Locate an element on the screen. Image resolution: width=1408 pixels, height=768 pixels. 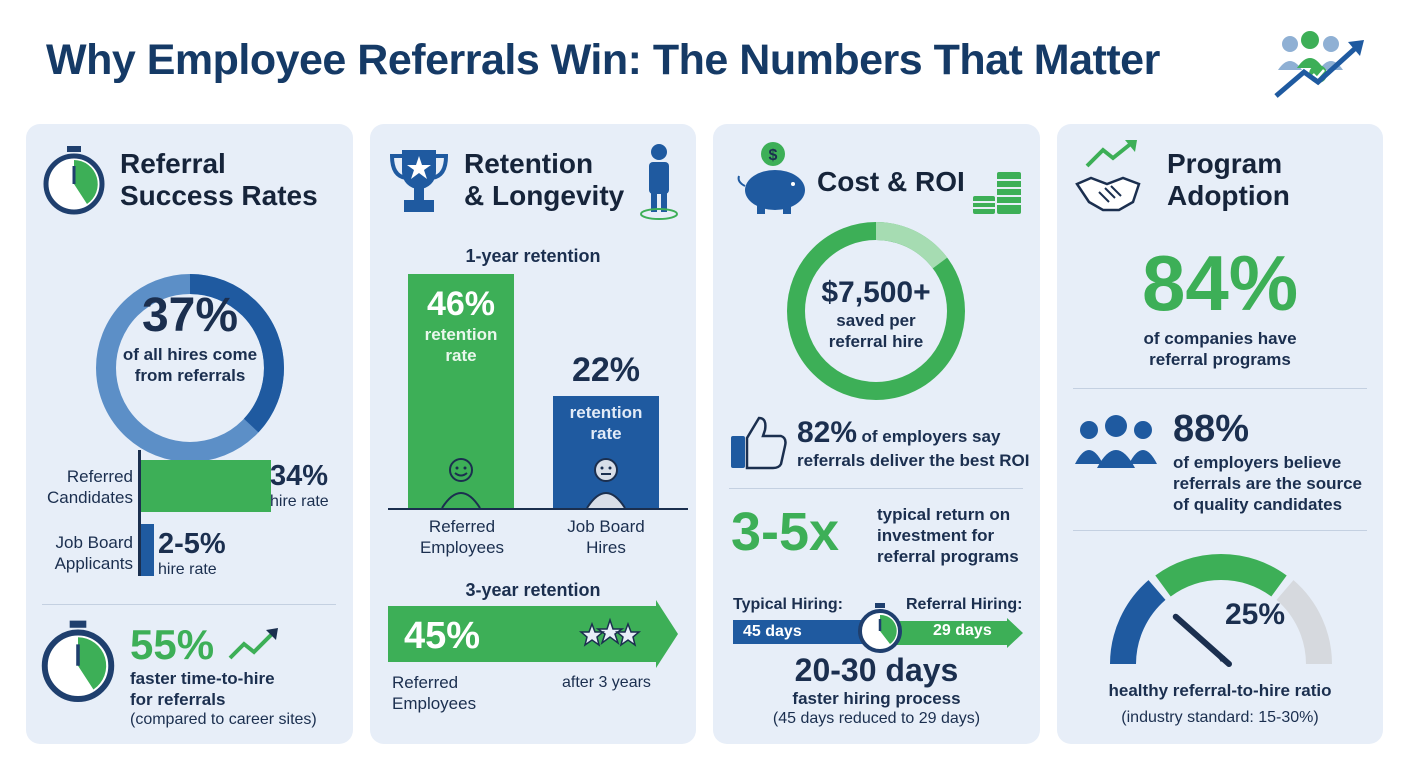
neutral-face-icon is located at coordinates (606, 482).